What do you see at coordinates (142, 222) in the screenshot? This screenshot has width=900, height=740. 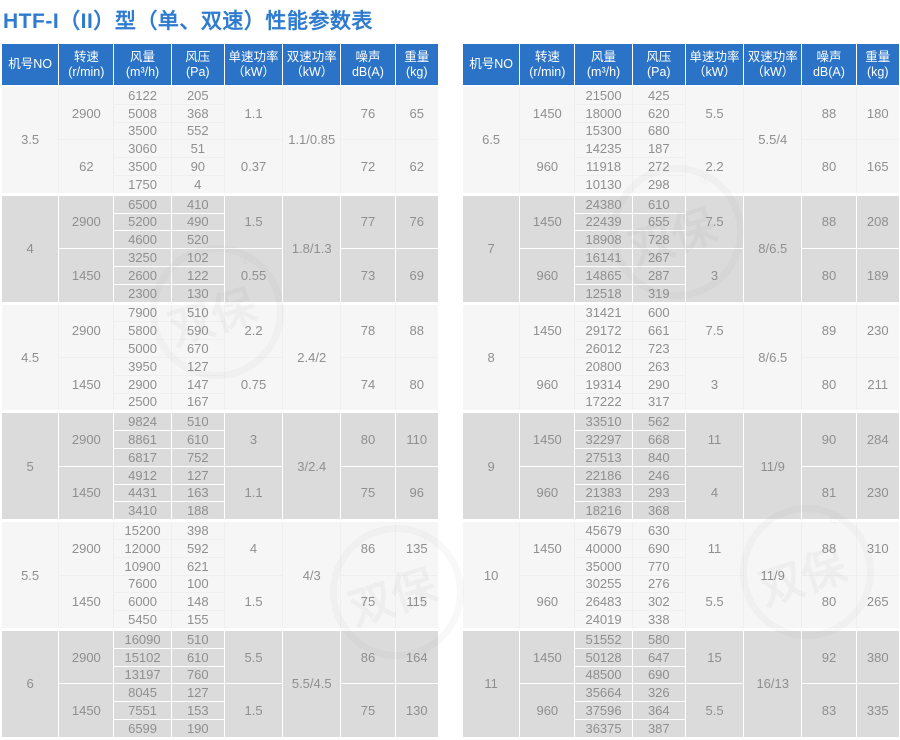 I see `airflow-cell: 5200` at bounding box center [142, 222].